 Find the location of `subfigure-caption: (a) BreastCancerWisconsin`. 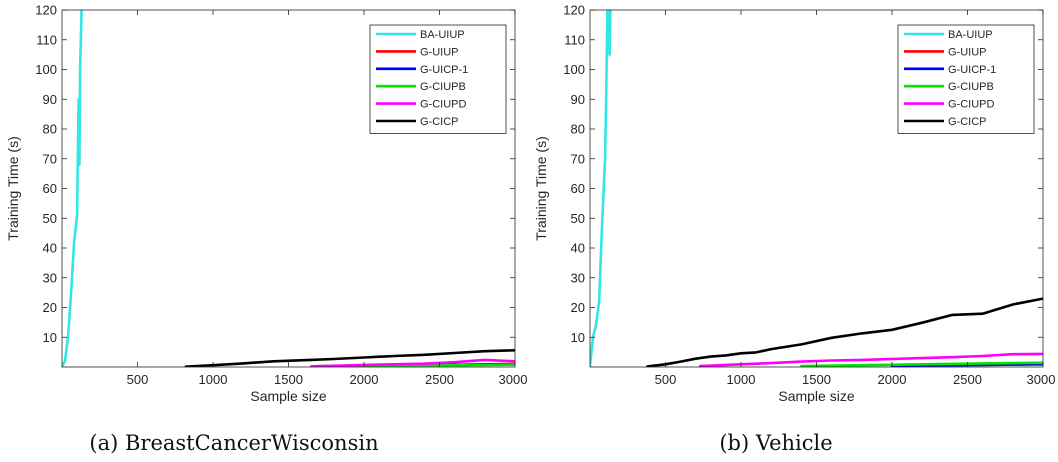

subfigure-caption: (a) BreastCancerWisconsin is located at coordinates (233, 443).